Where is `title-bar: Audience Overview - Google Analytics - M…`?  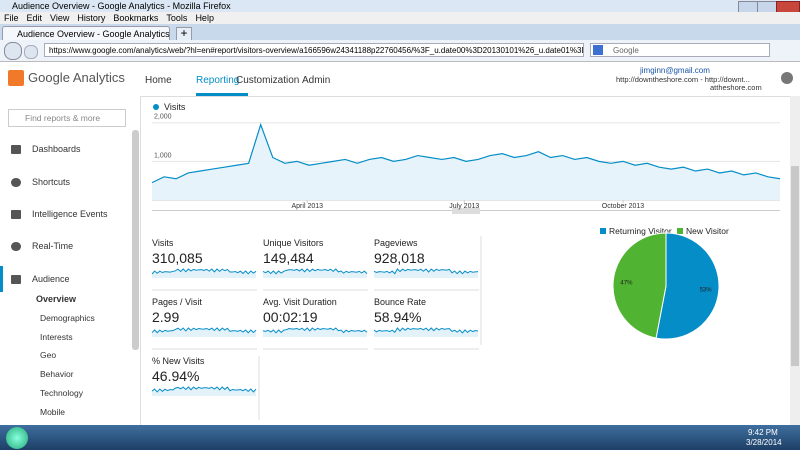
title-bar: Audience Overview - Google Analytics - M… is located at coordinates (400, 6).